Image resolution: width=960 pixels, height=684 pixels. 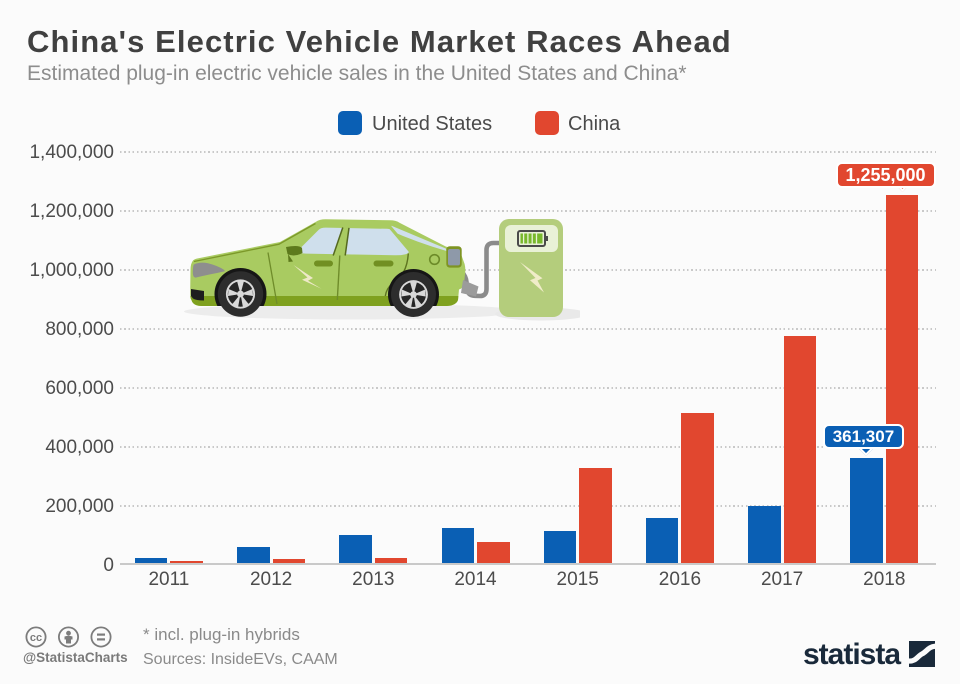 What do you see at coordinates (36, 638) in the screenshot?
I see `svg-text: cc` at bounding box center [36, 638].